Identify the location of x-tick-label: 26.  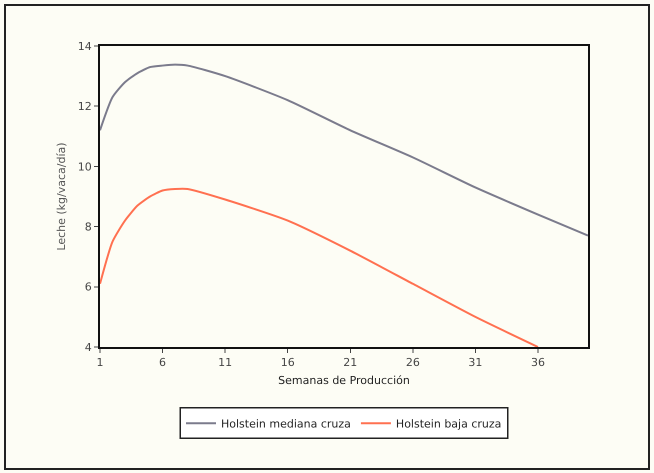
(413, 363).